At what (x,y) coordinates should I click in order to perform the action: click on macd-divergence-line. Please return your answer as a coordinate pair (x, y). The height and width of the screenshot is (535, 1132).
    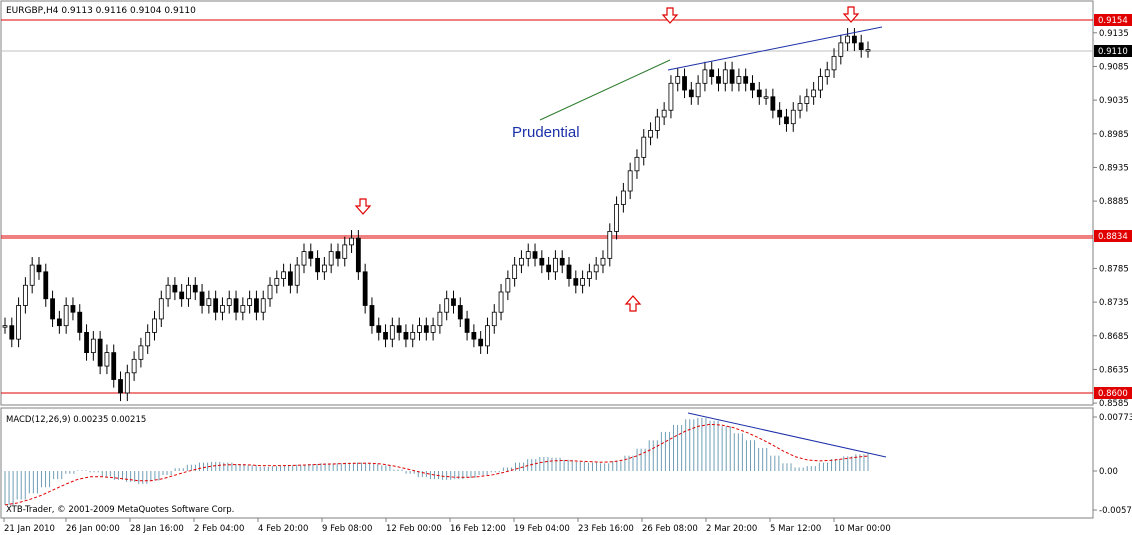
    Looking at the image, I should click on (787, 435).